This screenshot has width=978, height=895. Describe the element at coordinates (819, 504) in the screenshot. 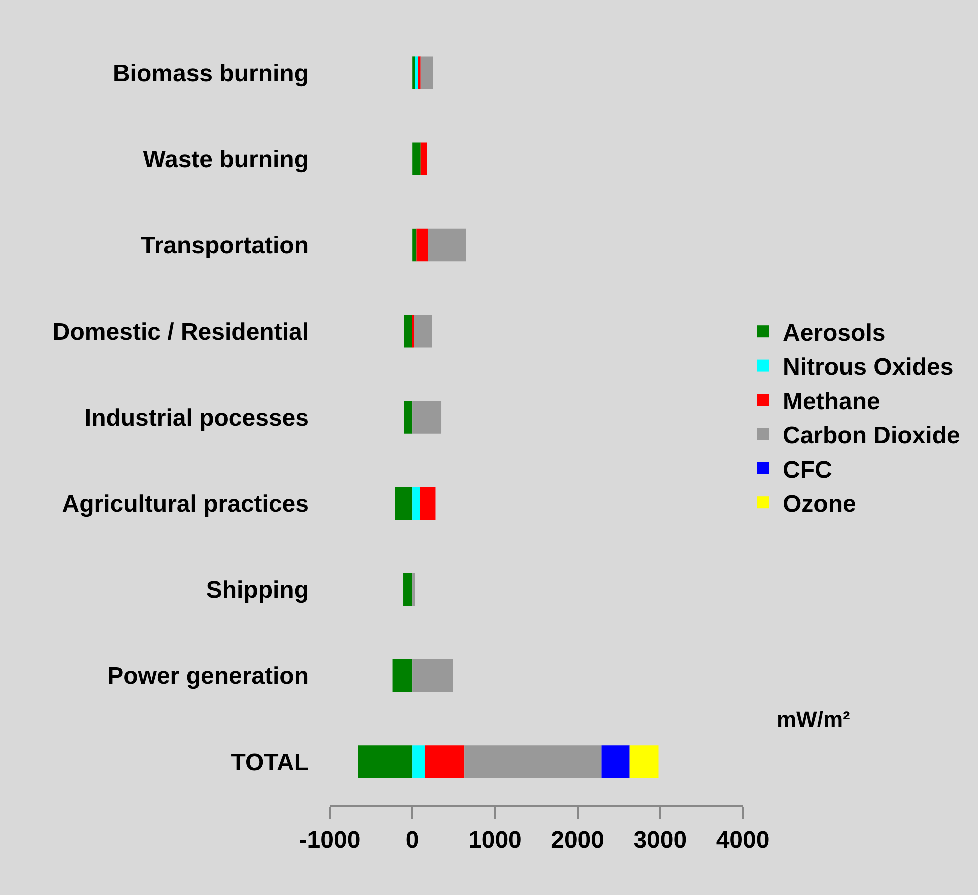

I see `legend-label: Ozone` at that location.